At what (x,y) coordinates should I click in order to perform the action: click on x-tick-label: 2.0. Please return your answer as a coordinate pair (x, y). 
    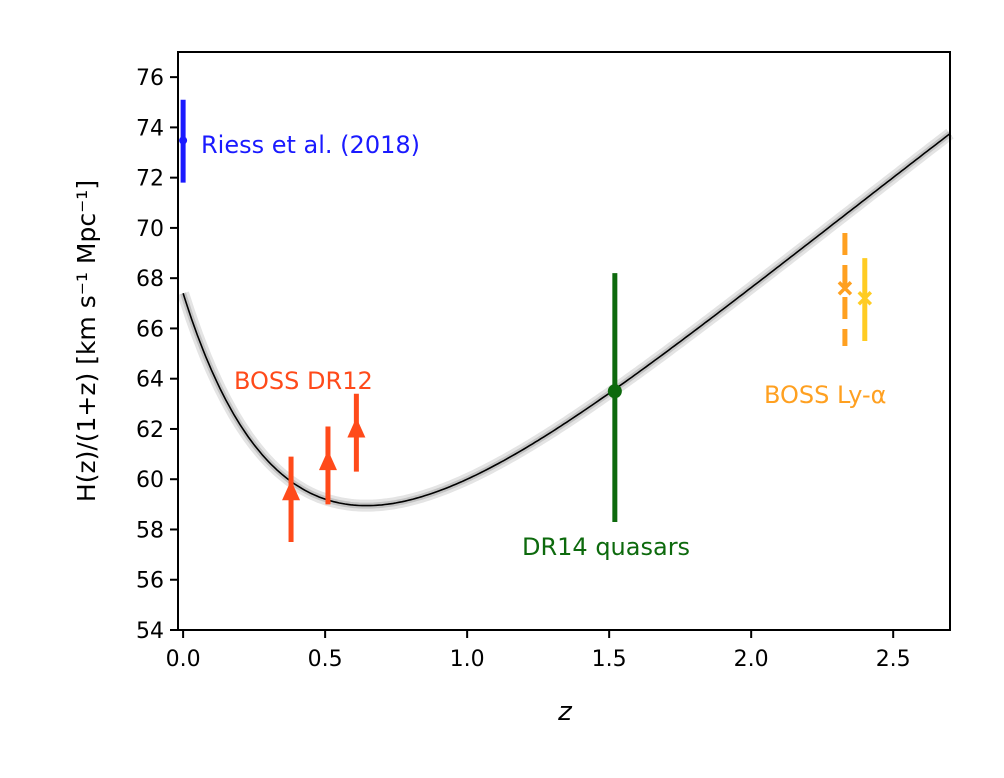
    Looking at the image, I should click on (751, 659).